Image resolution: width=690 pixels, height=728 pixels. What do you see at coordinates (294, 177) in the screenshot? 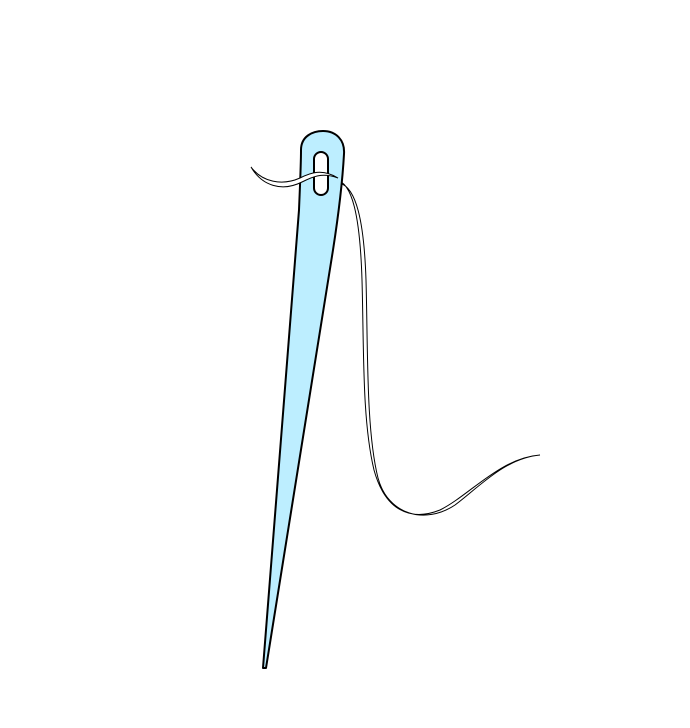
I see `thread-short-tail` at bounding box center [294, 177].